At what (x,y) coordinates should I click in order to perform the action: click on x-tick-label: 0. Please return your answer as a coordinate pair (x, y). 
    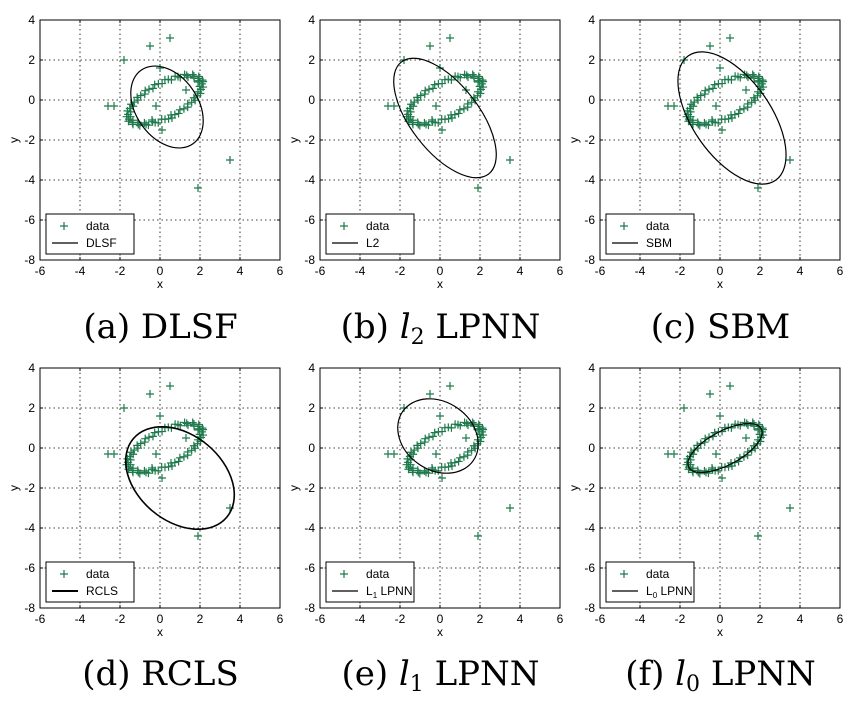
    Looking at the image, I should click on (160, 271).